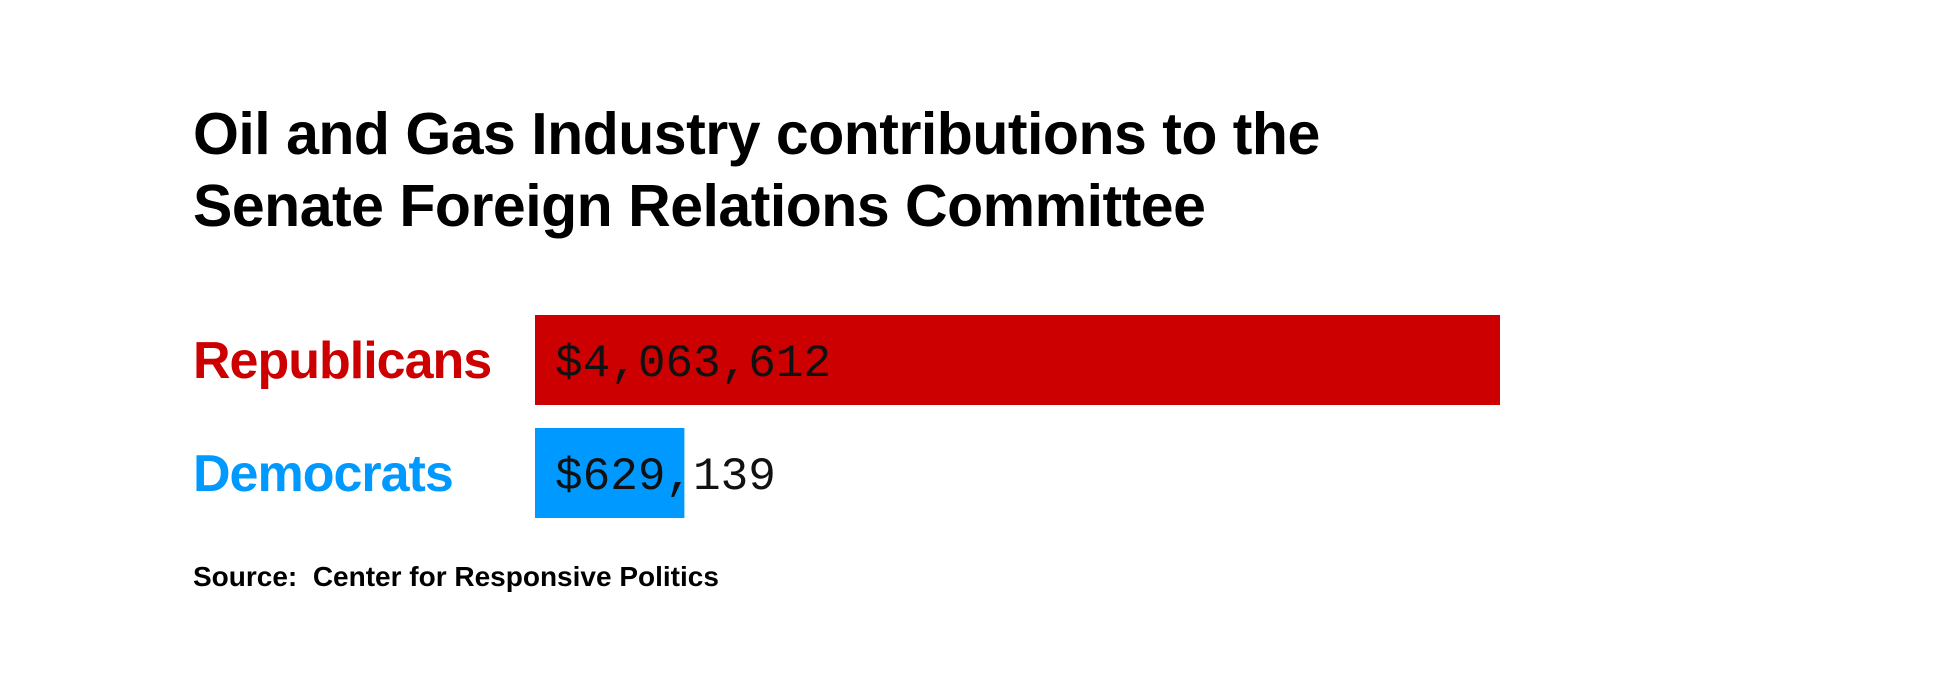  What do you see at coordinates (323, 474) in the screenshot?
I see `category-label-democrats: Democrats` at bounding box center [323, 474].